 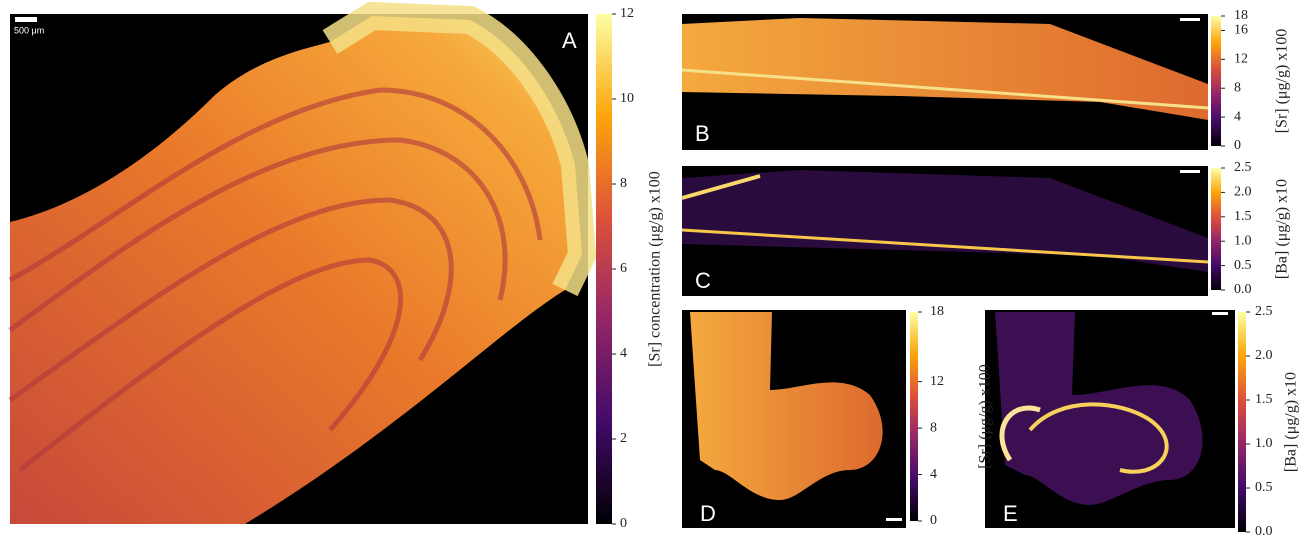 What do you see at coordinates (945, 82) in the screenshot?
I see `panel-b-image: B` at bounding box center [945, 82].